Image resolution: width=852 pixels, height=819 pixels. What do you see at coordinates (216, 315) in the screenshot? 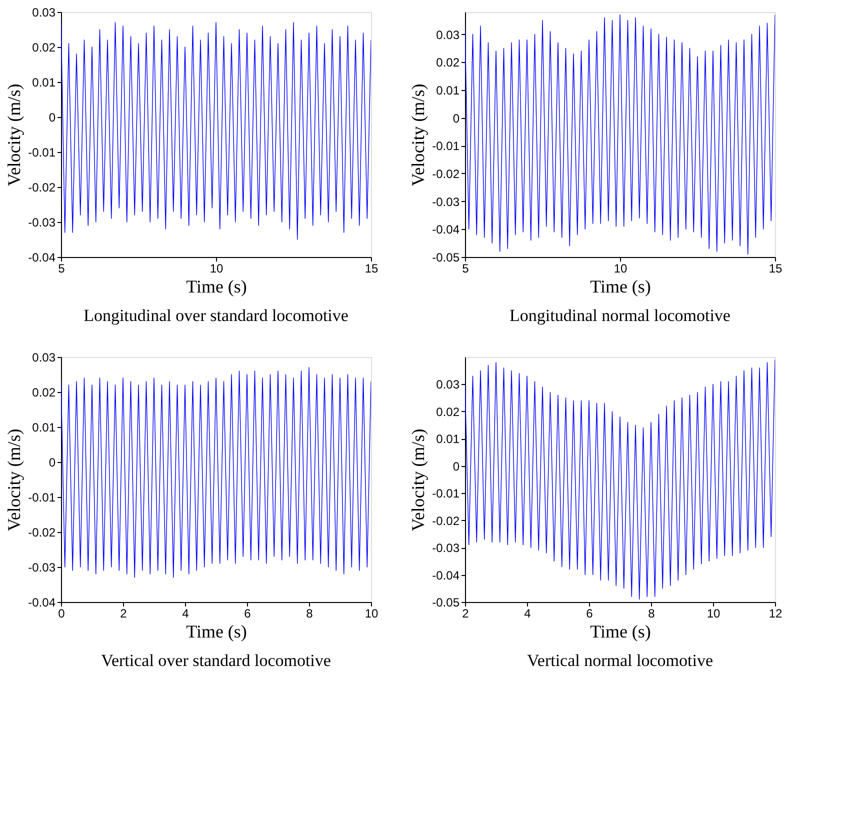
I see `text: Longitudinal over standard locomotive` at bounding box center [216, 315].